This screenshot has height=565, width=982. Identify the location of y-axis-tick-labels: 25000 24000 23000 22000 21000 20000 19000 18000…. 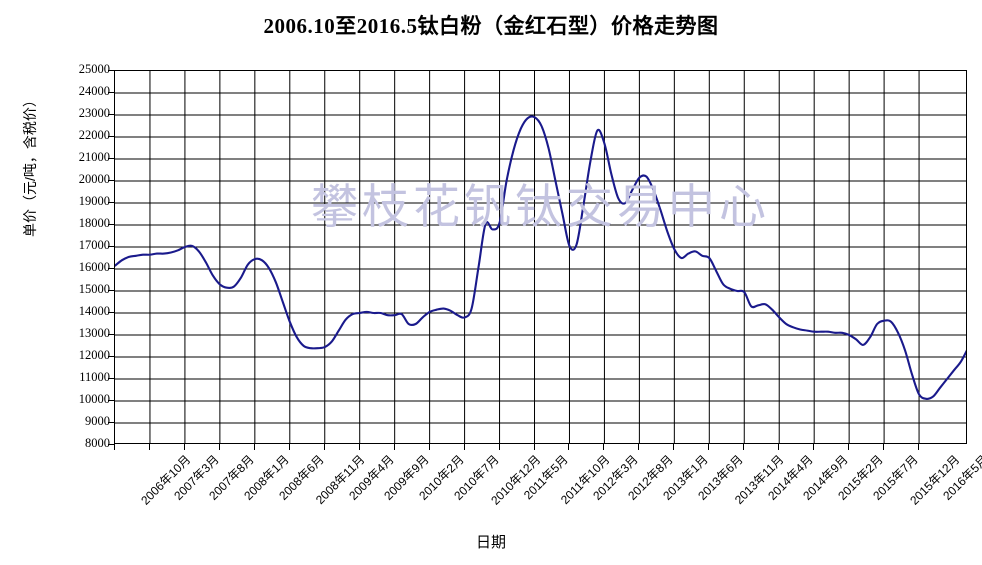
(71, 282).